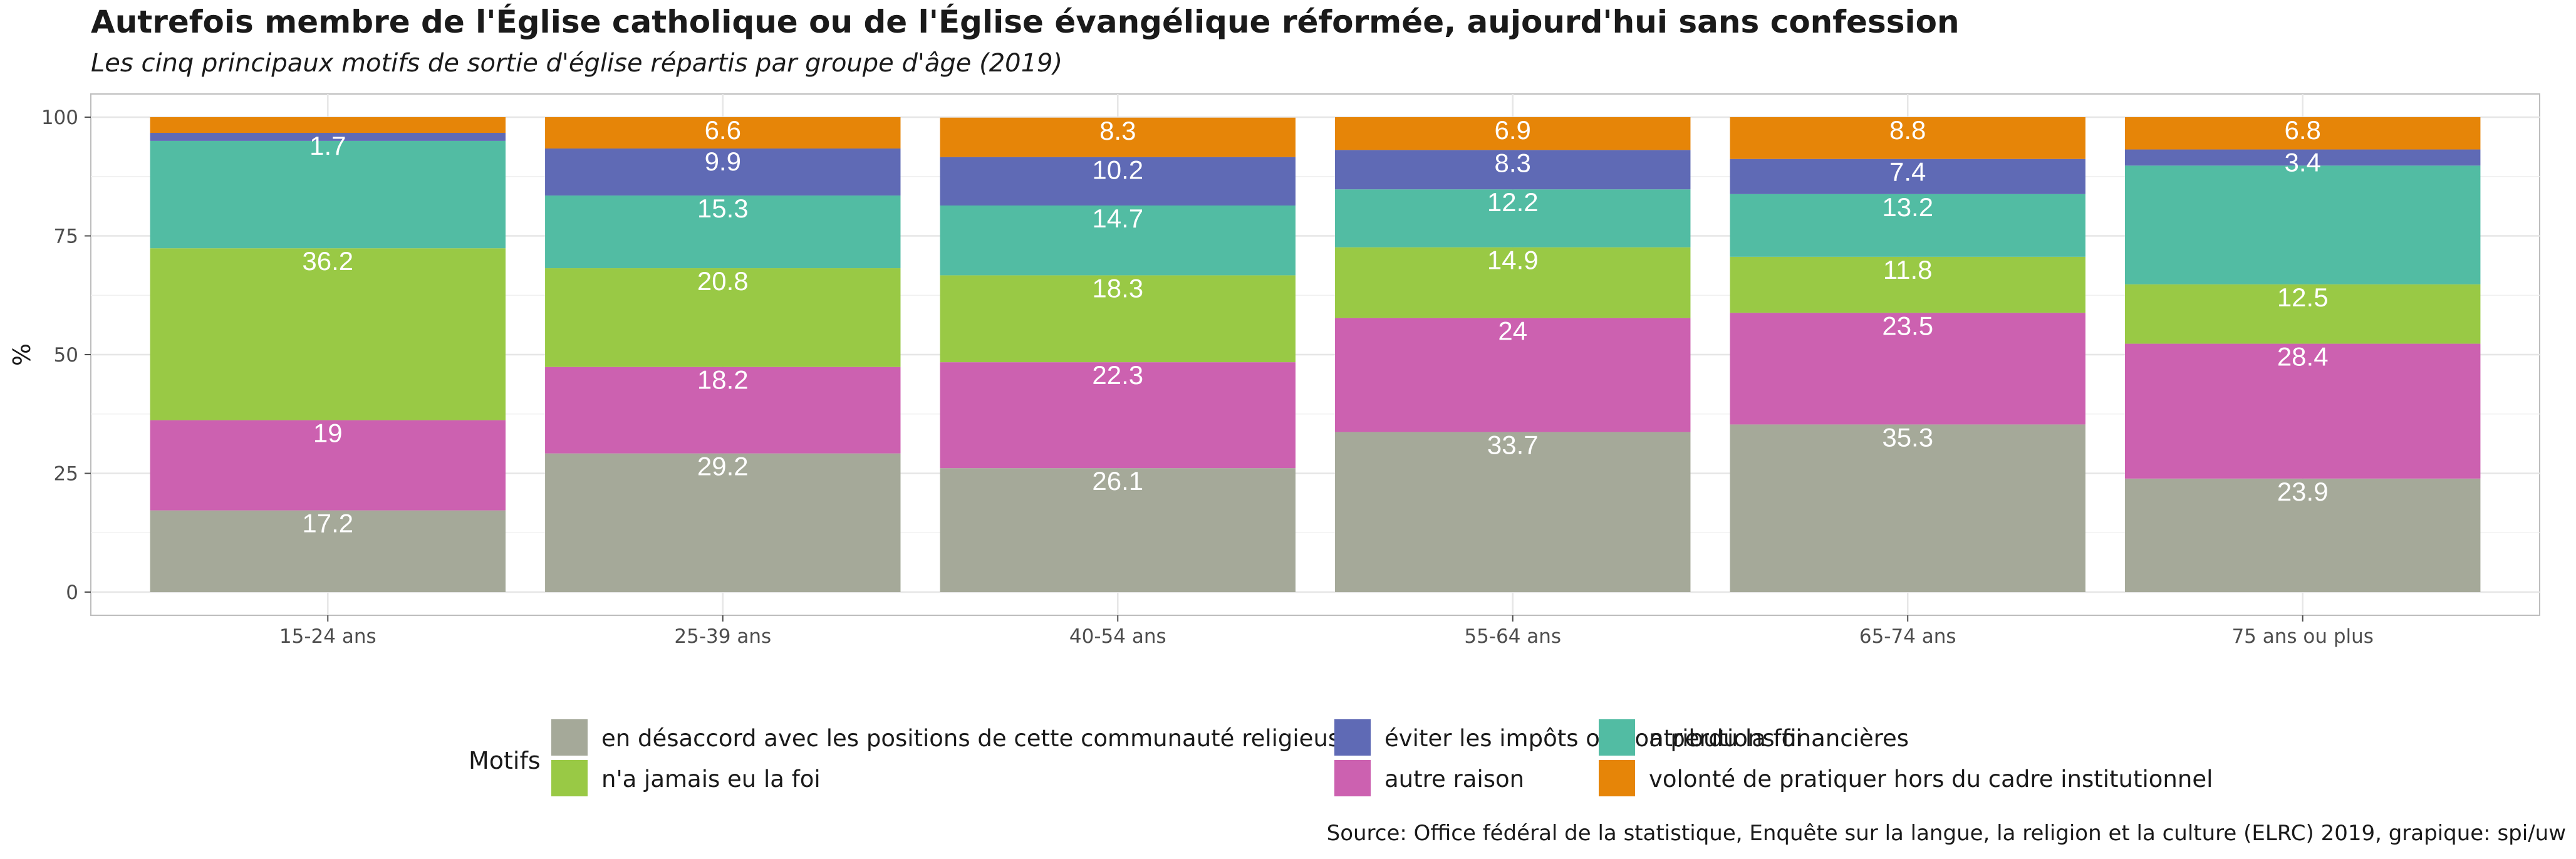  What do you see at coordinates (66, 355) in the screenshot?
I see `y-tick-label: 50` at bounding box center [66, 355].